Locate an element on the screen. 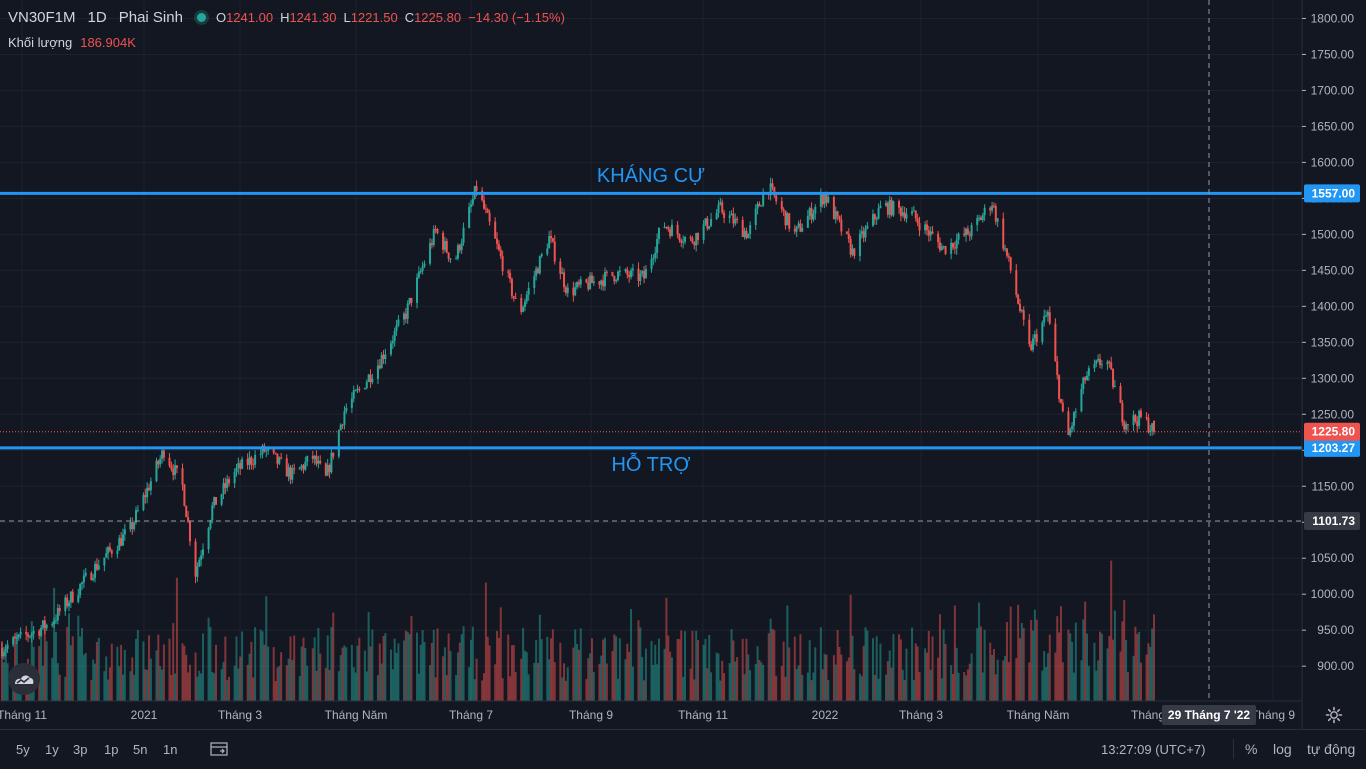 The width and height of the screenshot is (1366, 769). range-5y-button: 5y is located at coordinates (23, 749).